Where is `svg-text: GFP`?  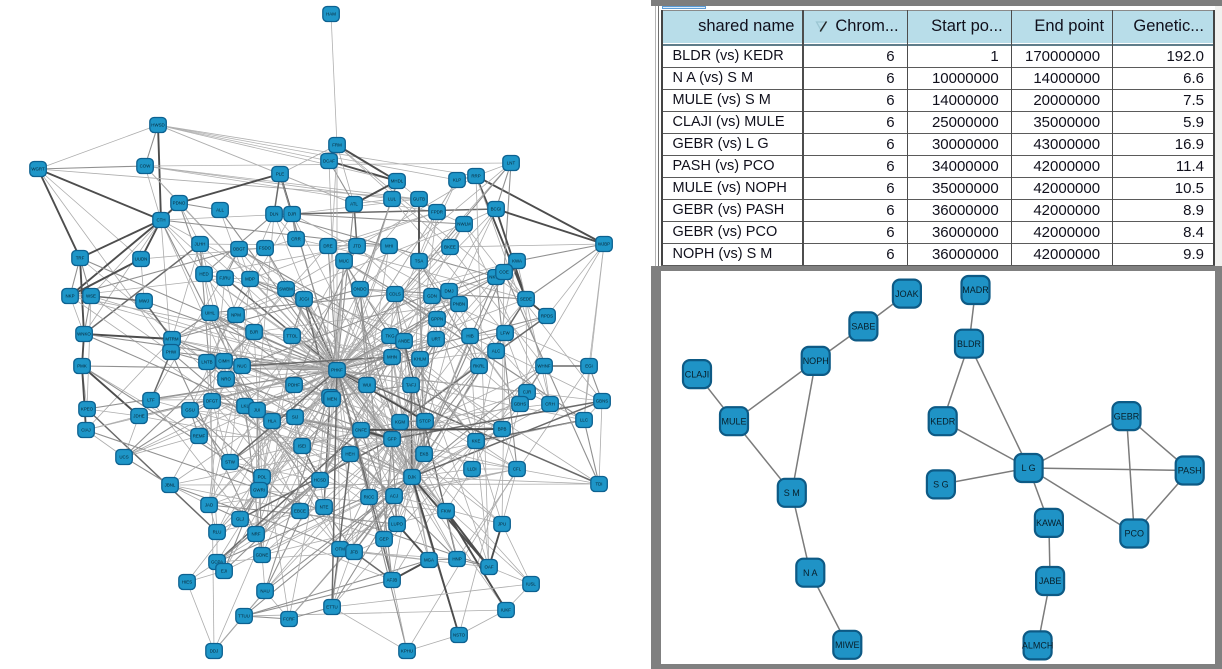
svg-text: GFP is located at coordinates (391, 439).